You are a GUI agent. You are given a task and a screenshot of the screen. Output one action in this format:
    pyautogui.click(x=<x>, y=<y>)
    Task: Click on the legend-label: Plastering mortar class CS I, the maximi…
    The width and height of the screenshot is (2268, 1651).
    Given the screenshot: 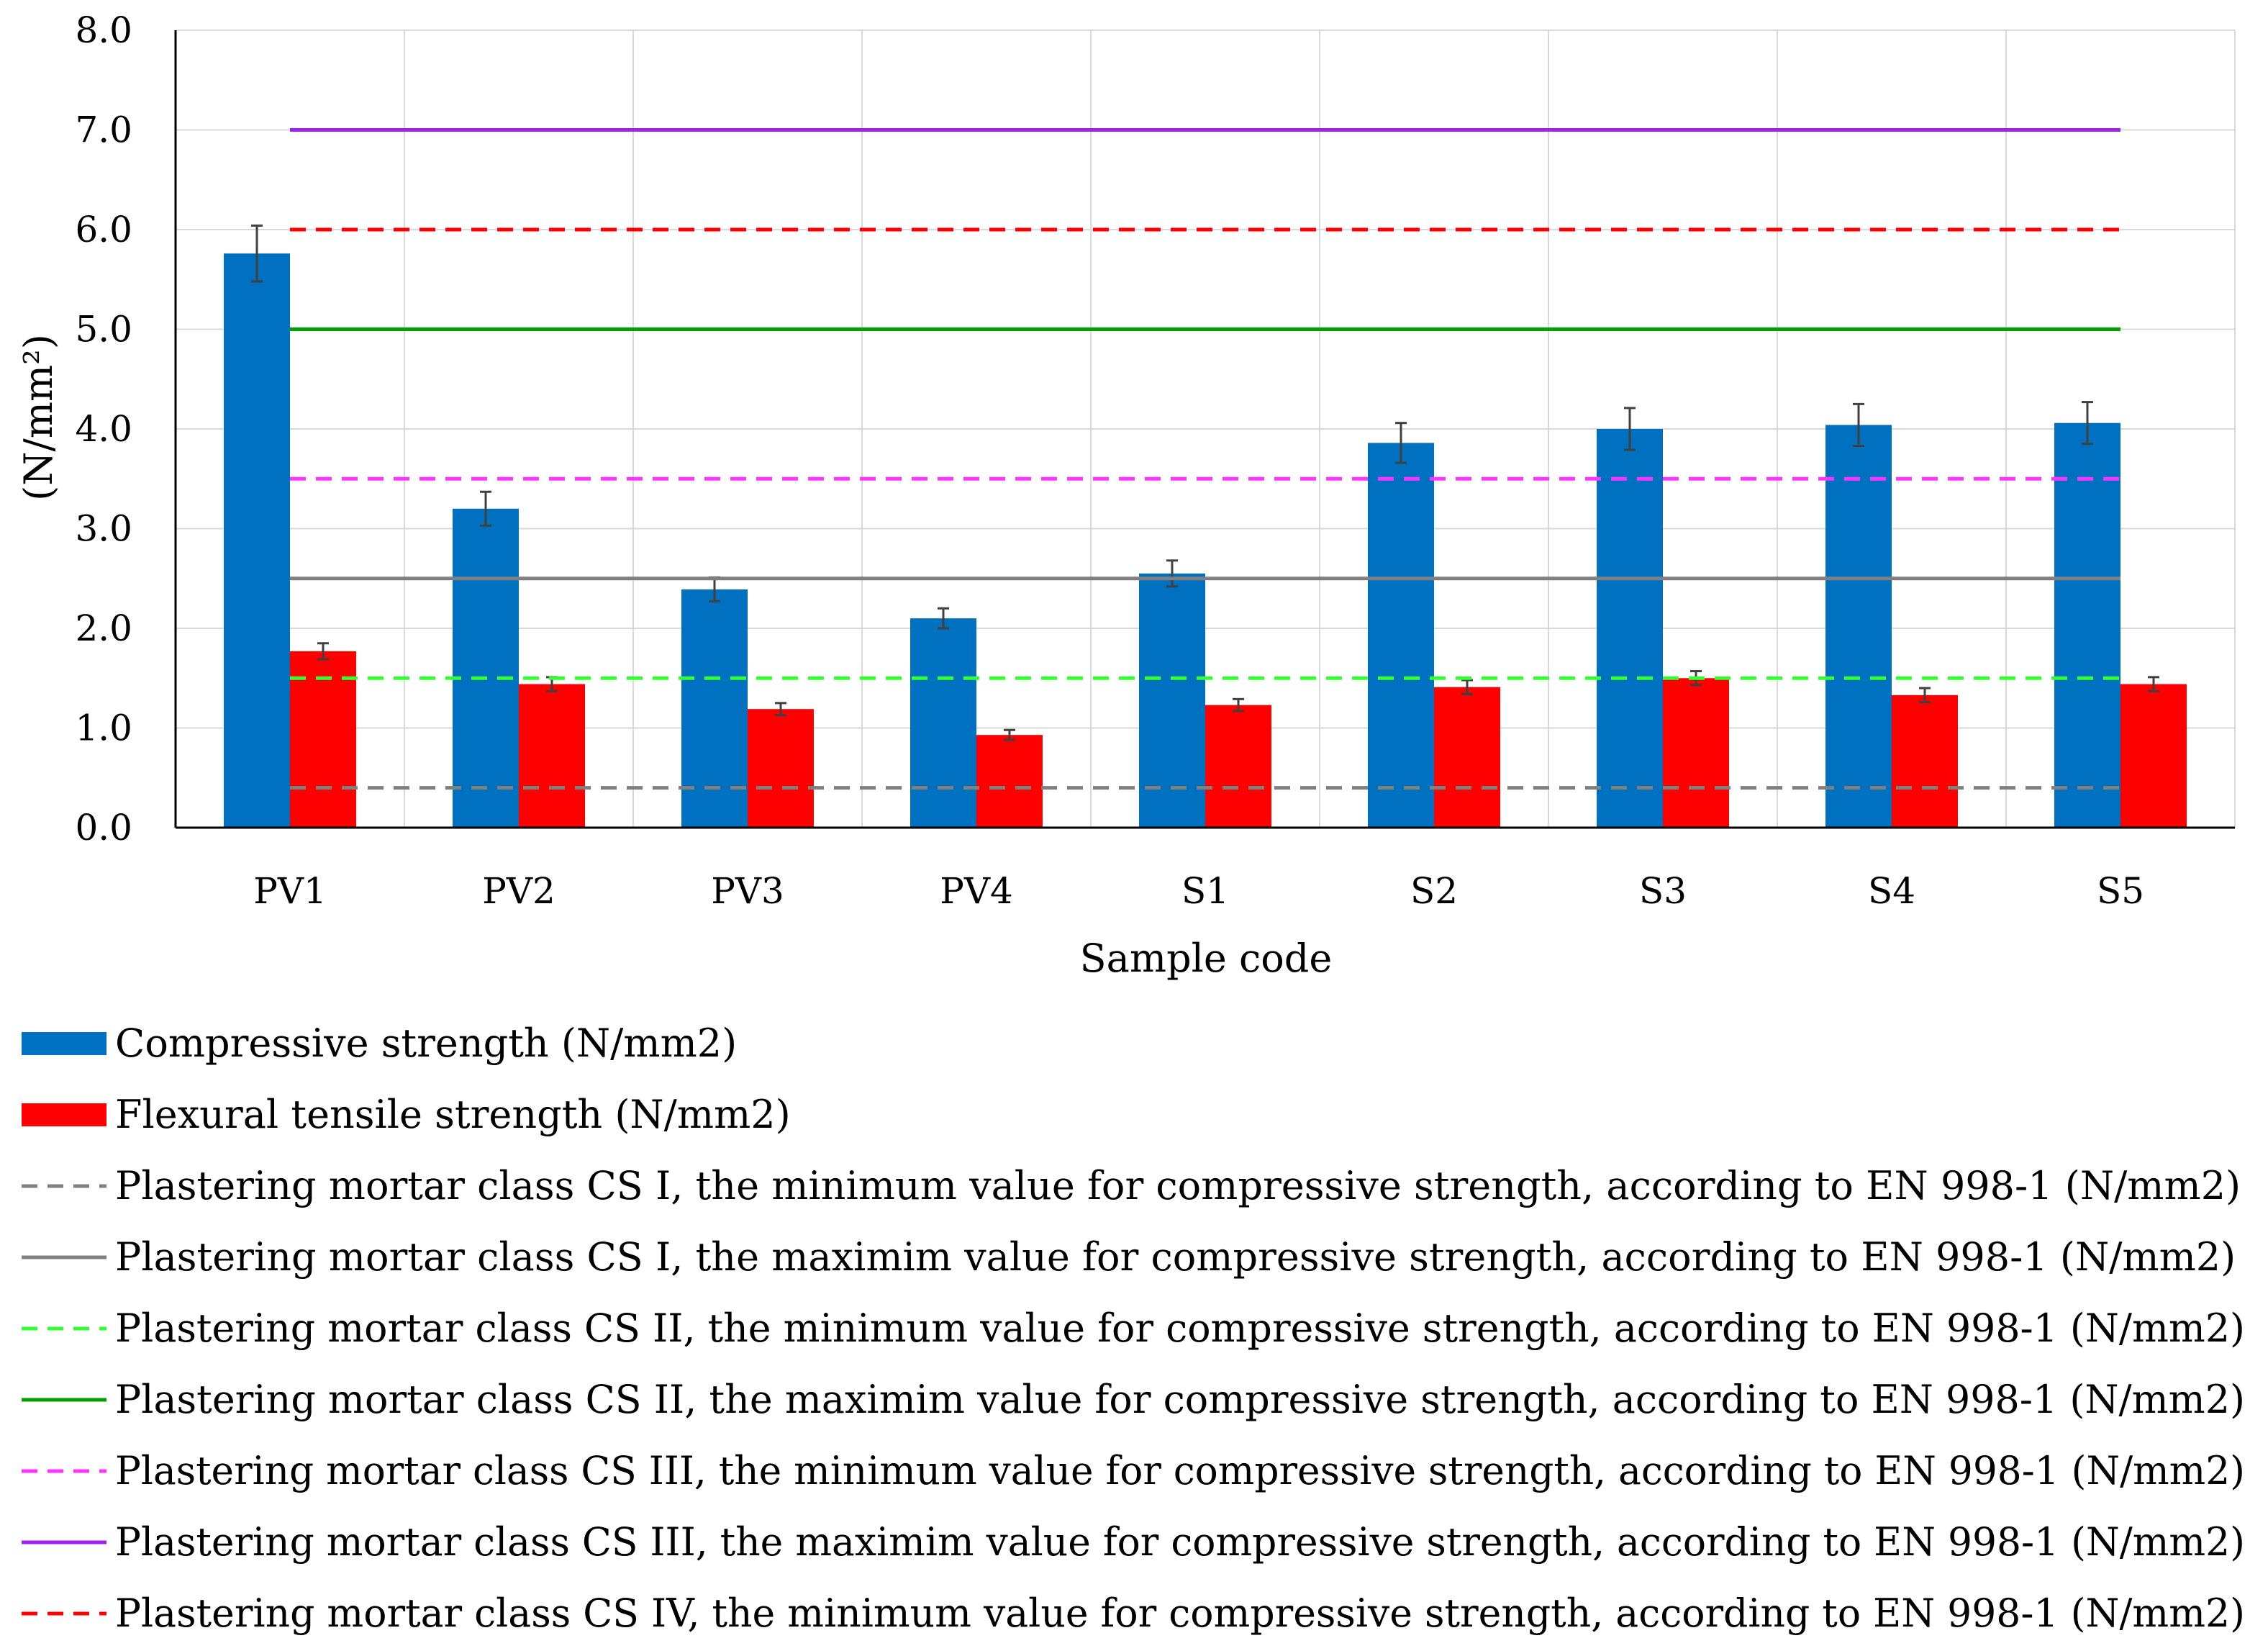 What is the action you would take?
    pyautogui.click(x=1175, y=1257)
    